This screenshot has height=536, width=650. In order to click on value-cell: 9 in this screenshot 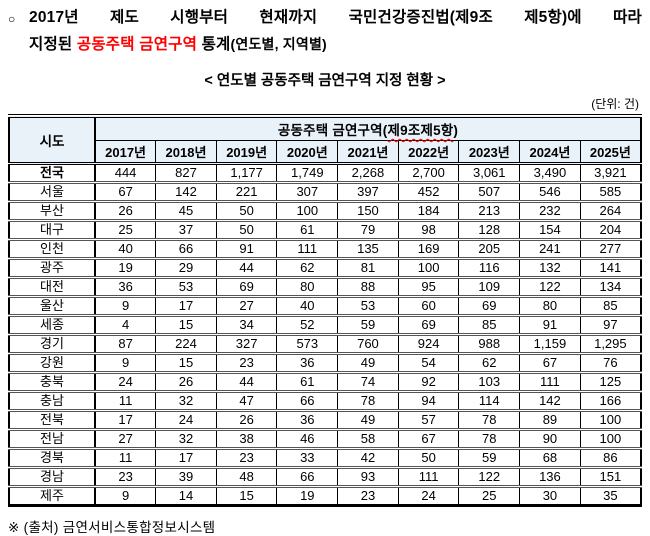, I will do `click(125, 306)`.